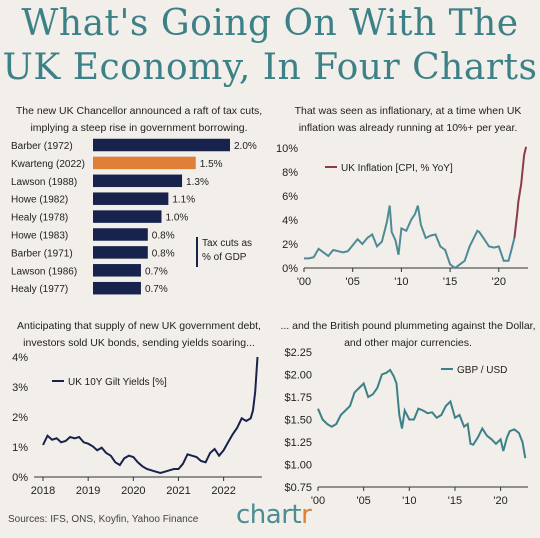 This screenshot has height=538, width=540. What do you see at coordinates (397, 168) in the screenshot?
I see `legend-label: UK Inflation [CPI, % YoY]` at bounding box center [397, 168].